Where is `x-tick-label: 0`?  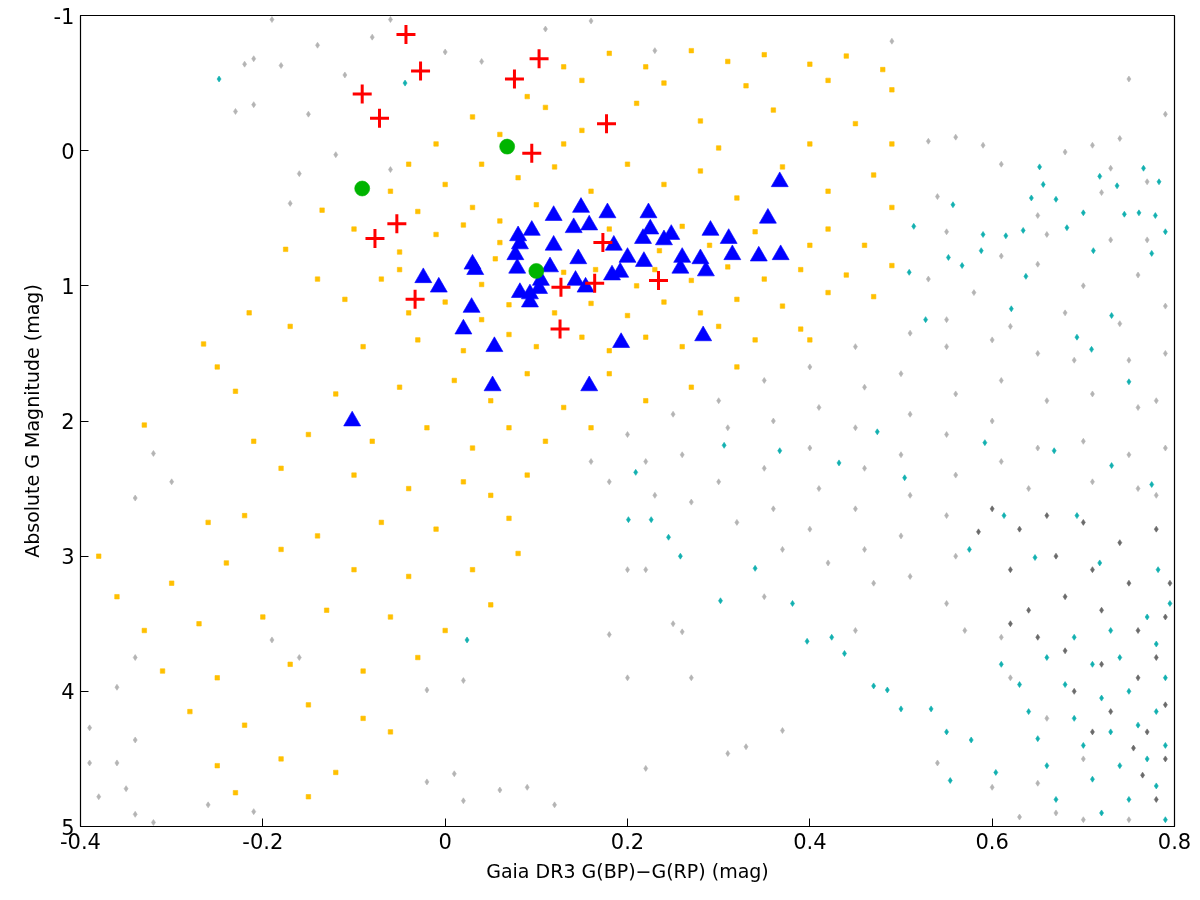
x-tick-label: 0 is located at coordinates (445, 841).